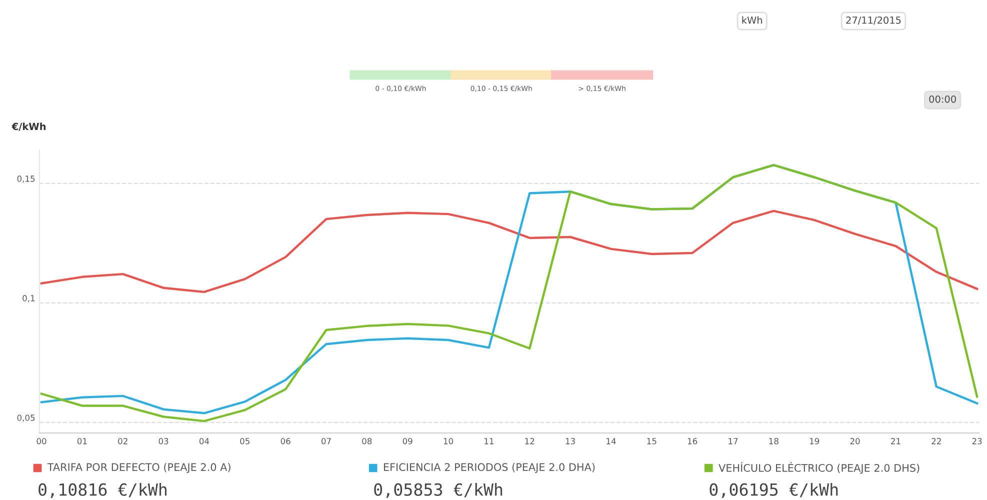 The width and height of the screenshot is (987, 500). Describe the element at coordinates (326, 441) in the screenshot. I see `x-tick-label: 07` at that location.